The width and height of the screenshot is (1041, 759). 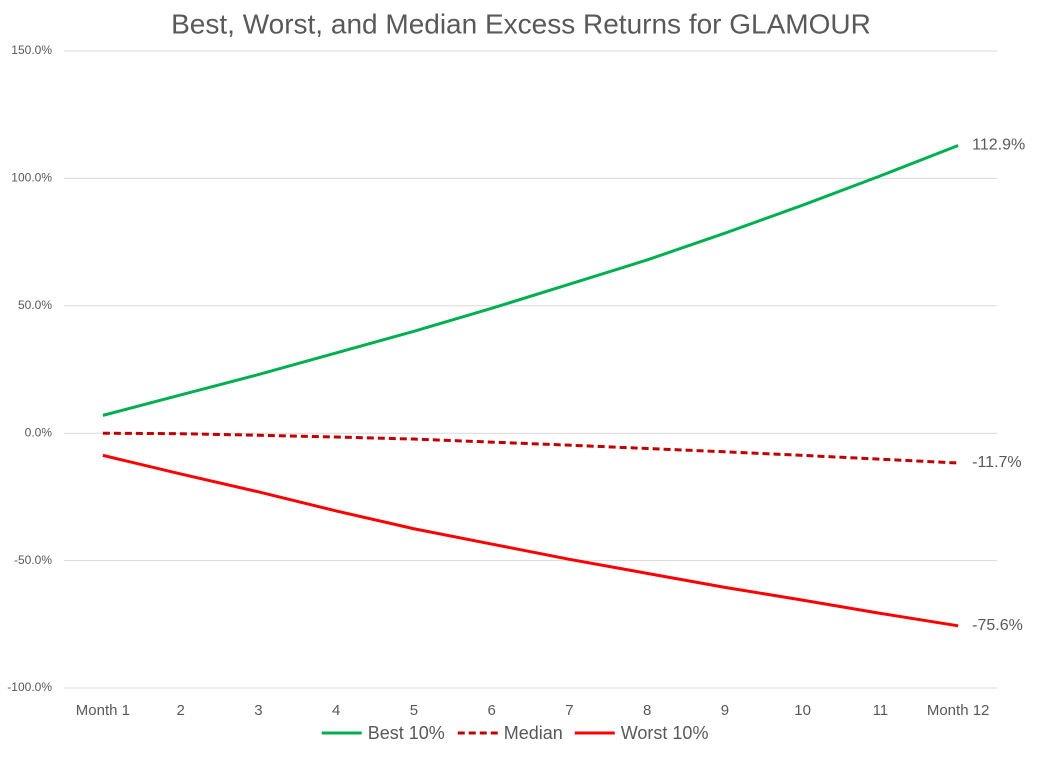 I want to click on data-label: -11.7%, so click(x=997, y=462).